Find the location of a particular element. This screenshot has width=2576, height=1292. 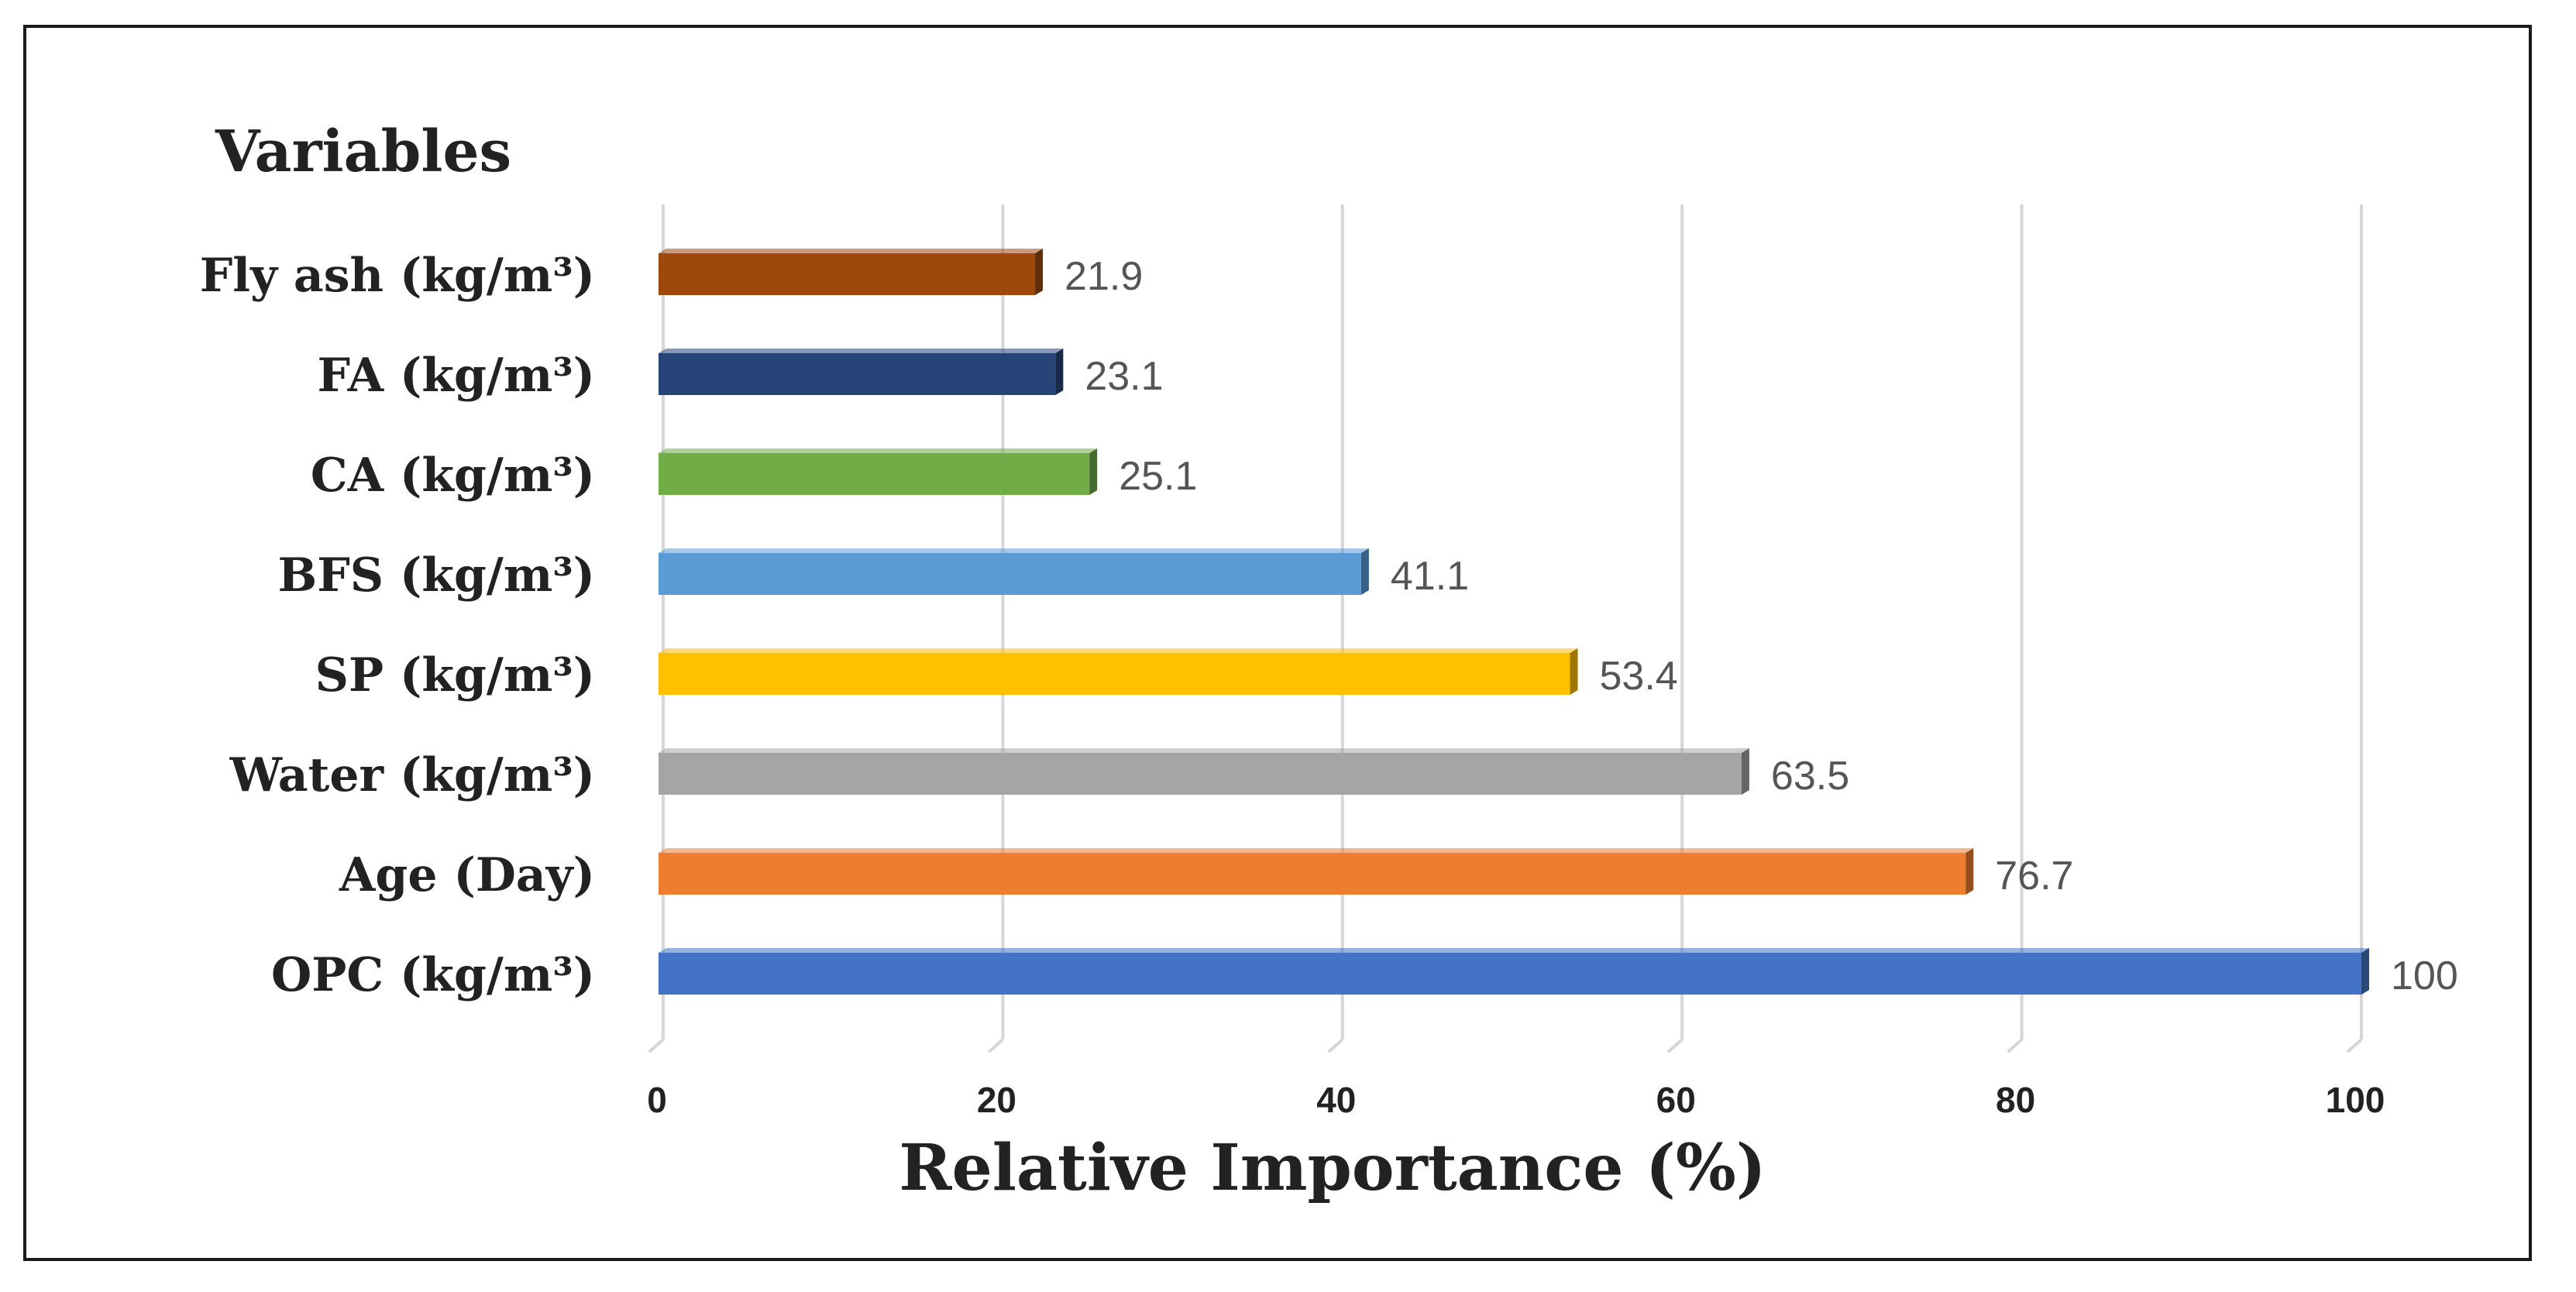

x-tick-label: 20 is located at coordinates (996, 1100).